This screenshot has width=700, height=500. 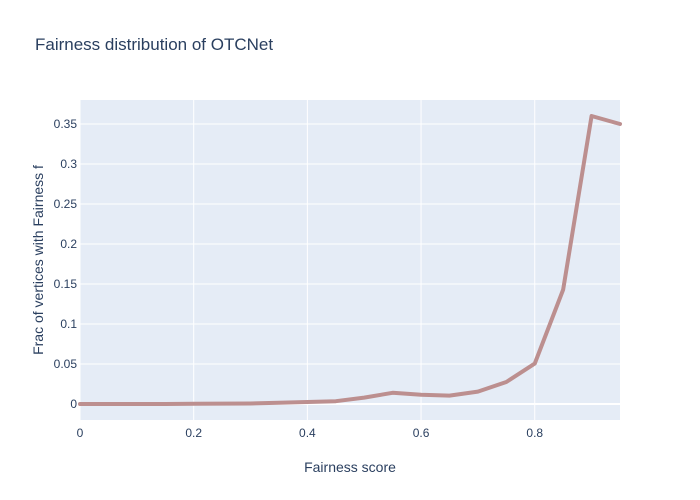 I want to click on y-tick-label: 0.25, so click(x=66, y=204).